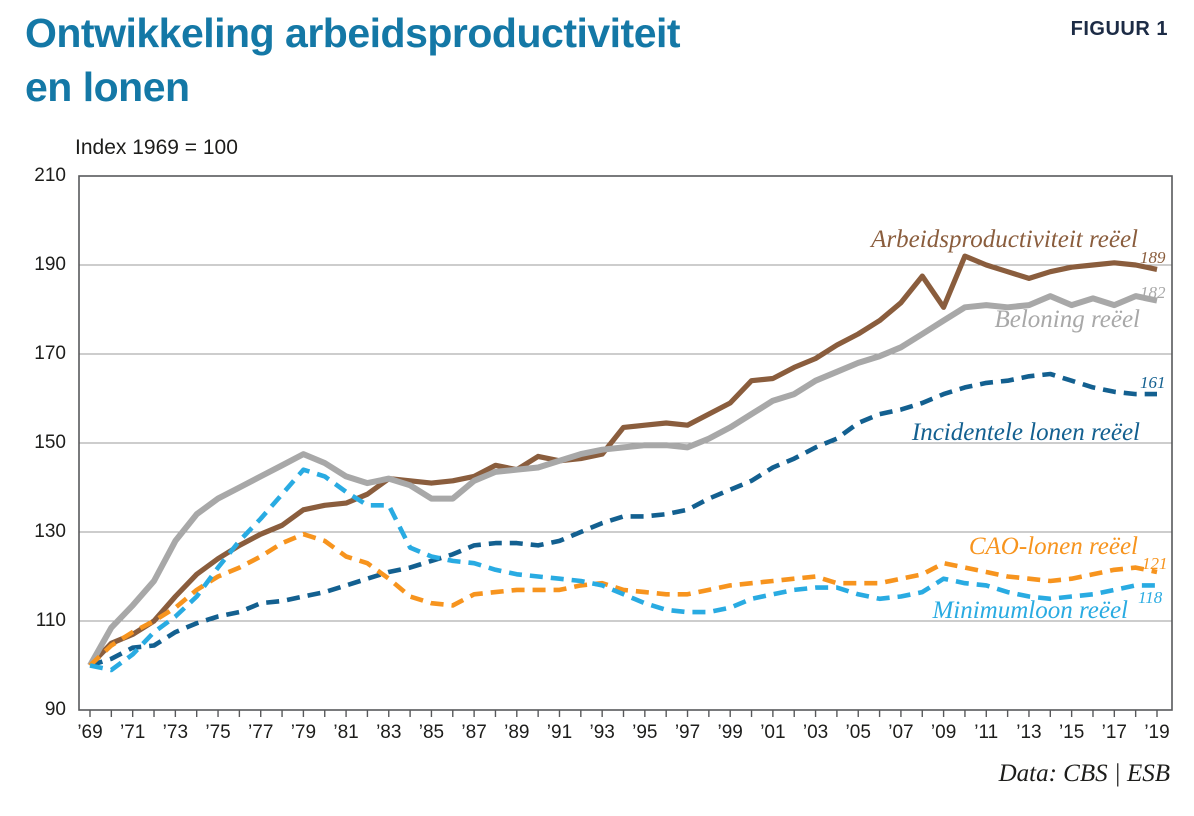 This screenshot has height=816, width=1194. What do you see at coordinates (1153, 382) in the screenshot?
I see `series-end-value-incidentele-lonen: 161` at bounding box center [1153, 382].